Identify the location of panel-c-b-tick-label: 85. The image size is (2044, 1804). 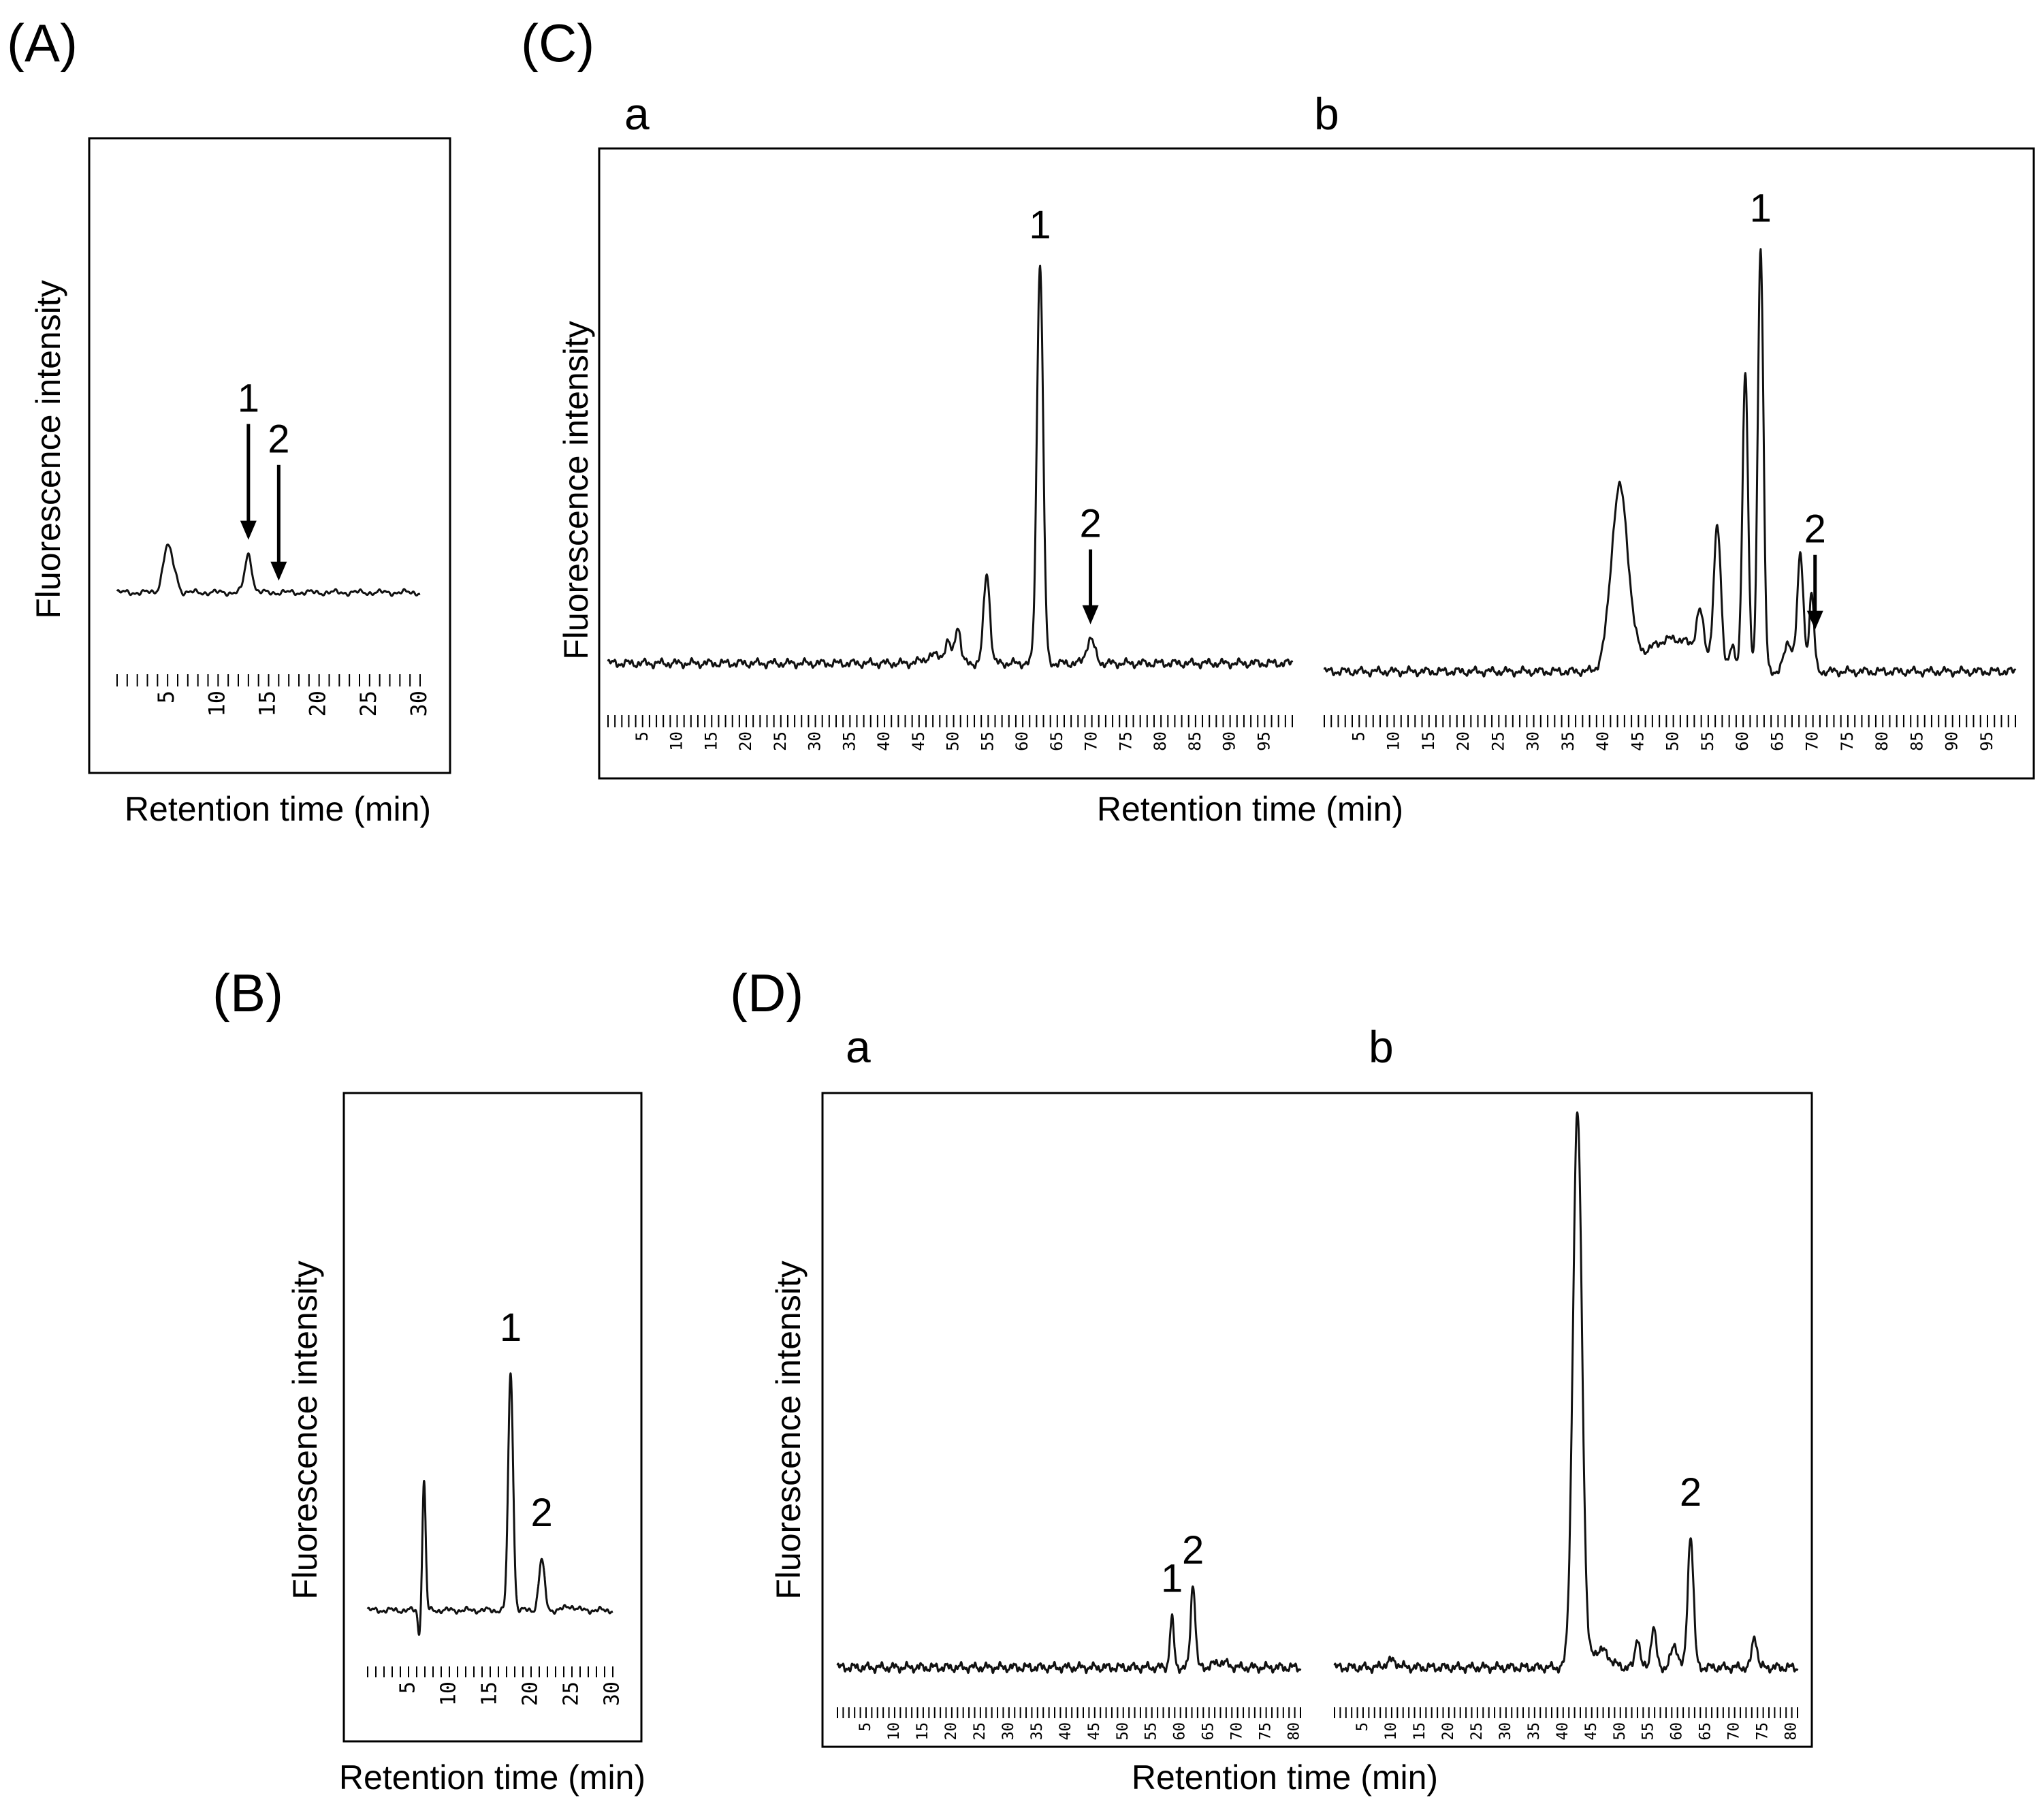
(1917, 741).